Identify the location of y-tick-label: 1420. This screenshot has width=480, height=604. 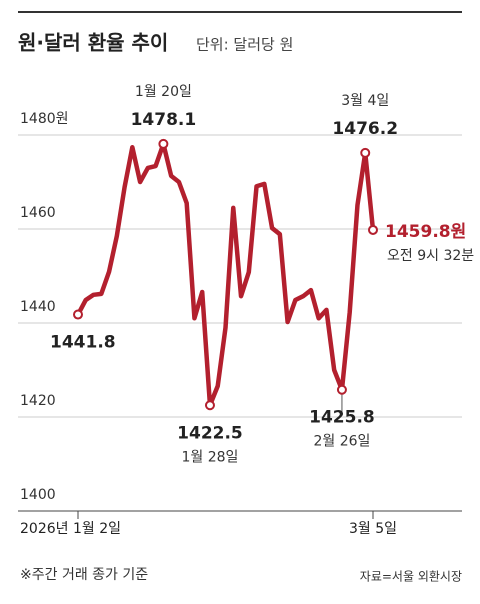
(38, 401).